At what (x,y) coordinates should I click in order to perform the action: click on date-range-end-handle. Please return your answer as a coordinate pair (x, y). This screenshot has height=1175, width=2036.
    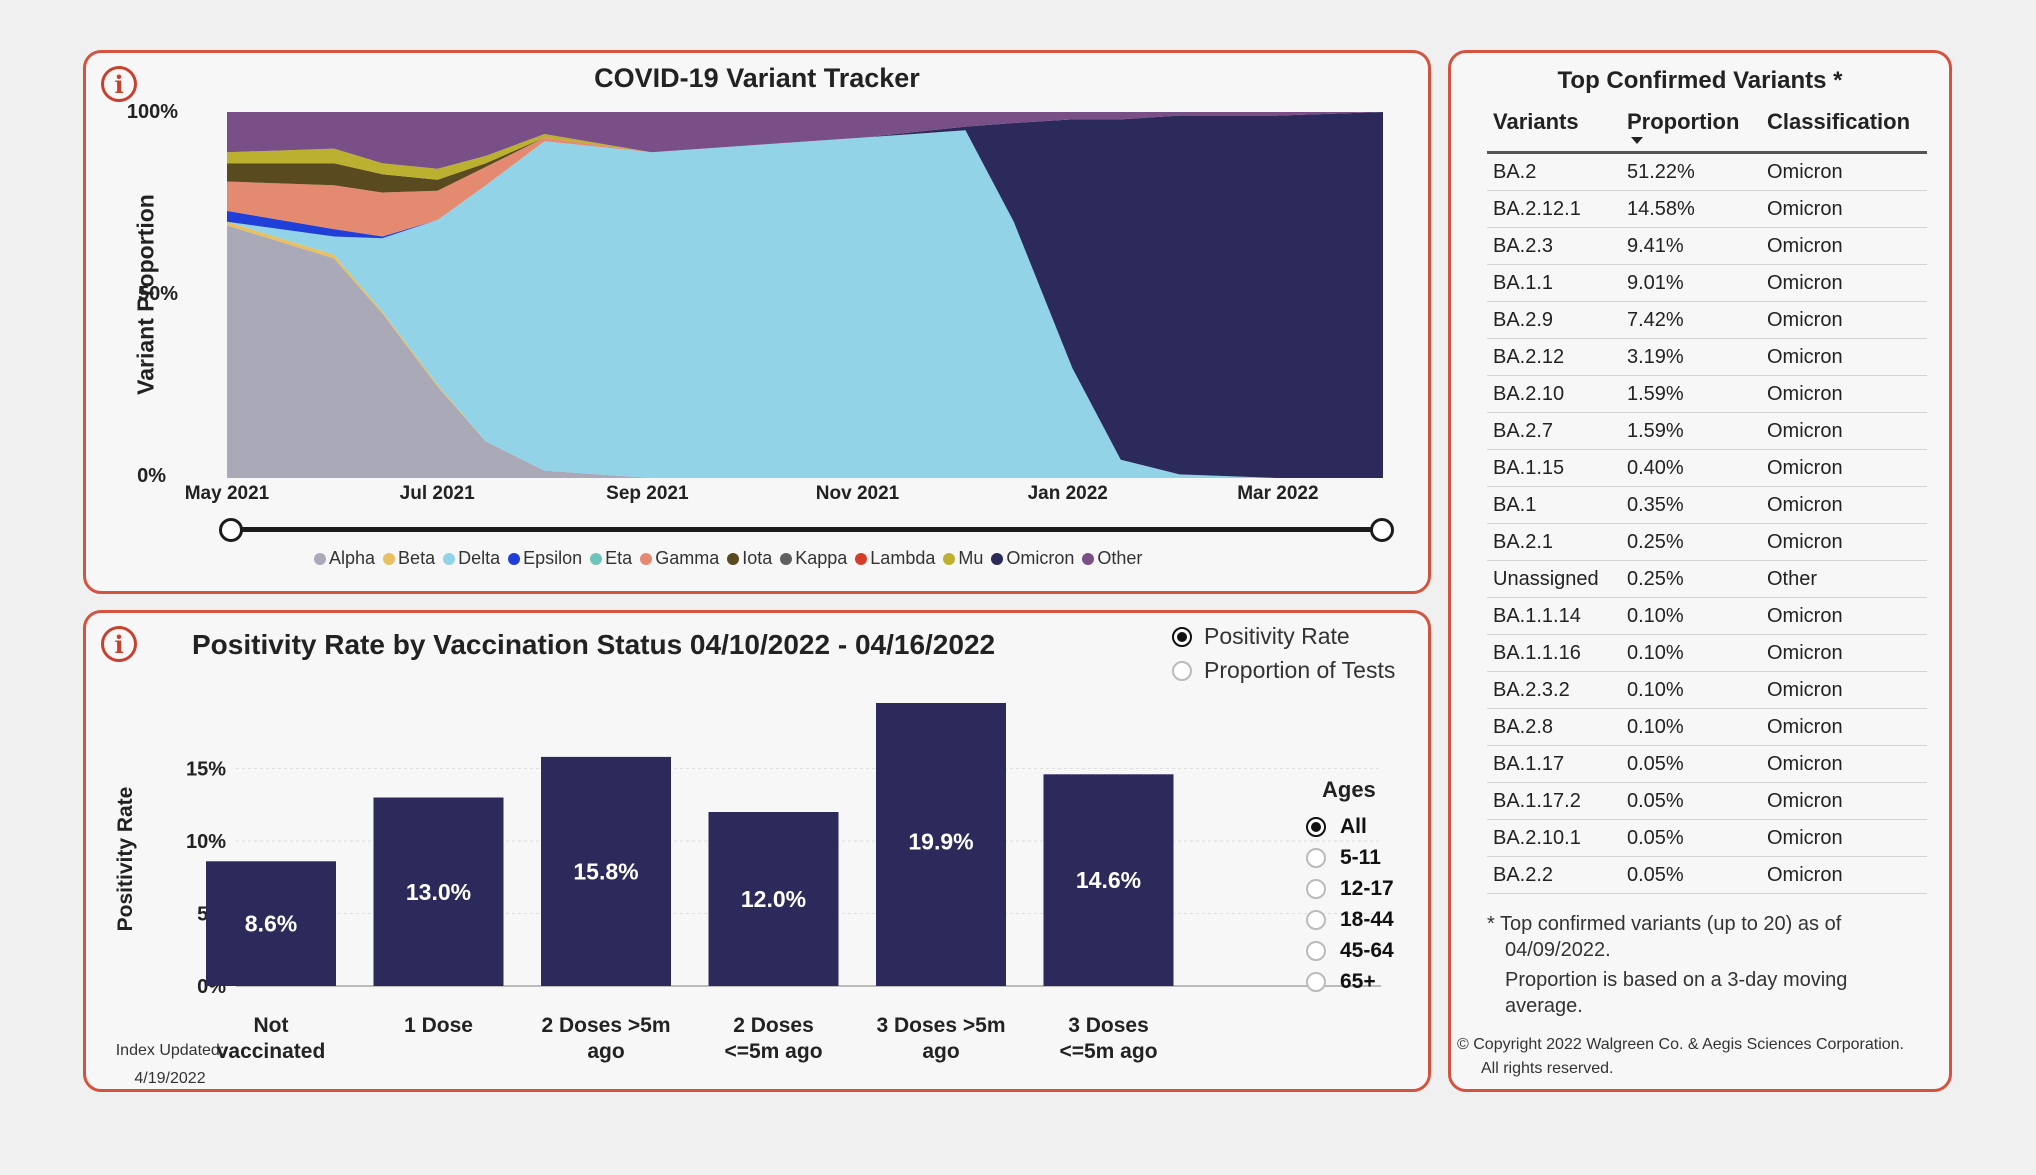
    Looking at the image, I should click on (1382, 530).